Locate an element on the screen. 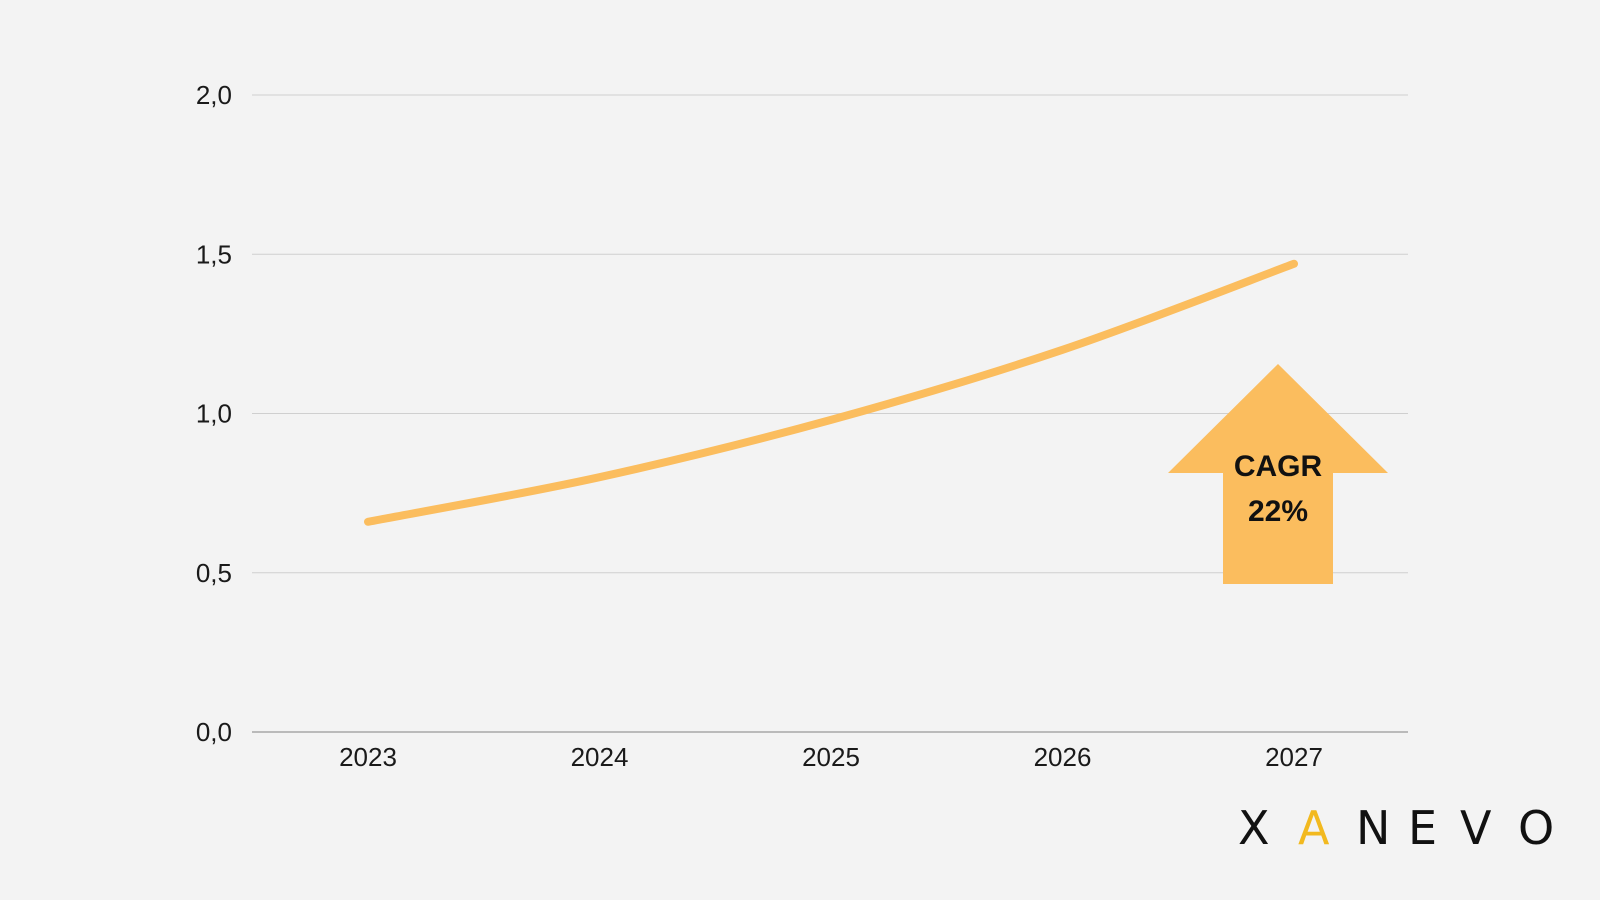  logo-letter-e: E is located at coordinates (1422, 825).